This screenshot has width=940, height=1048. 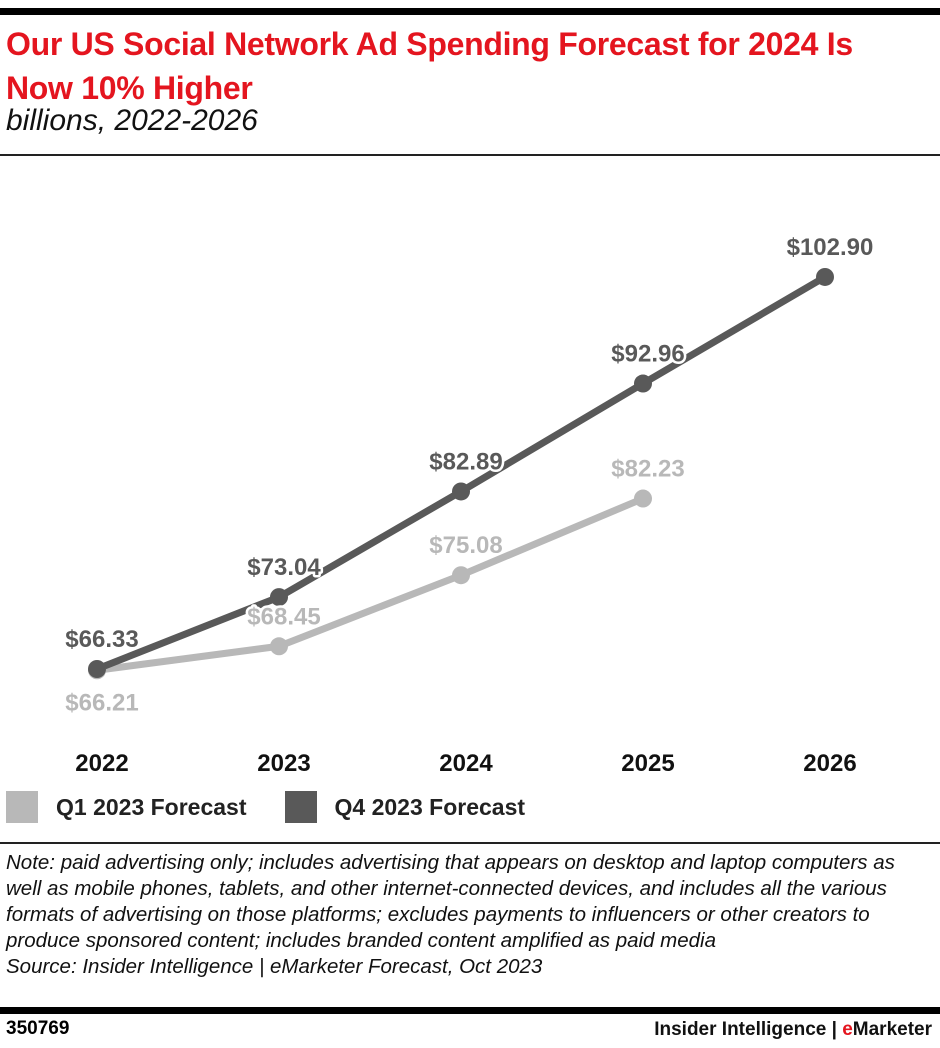 I want to click on data-label: $66.33, so click(x=101, y=639).